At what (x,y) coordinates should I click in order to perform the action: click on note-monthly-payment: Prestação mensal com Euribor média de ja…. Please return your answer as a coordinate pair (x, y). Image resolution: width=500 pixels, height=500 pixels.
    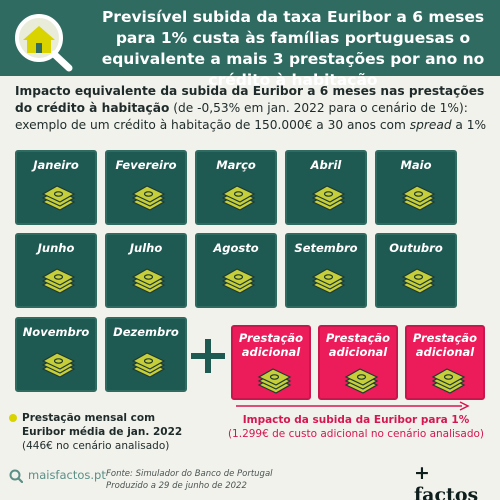
    Looking at the image, I should click on (109, 432).